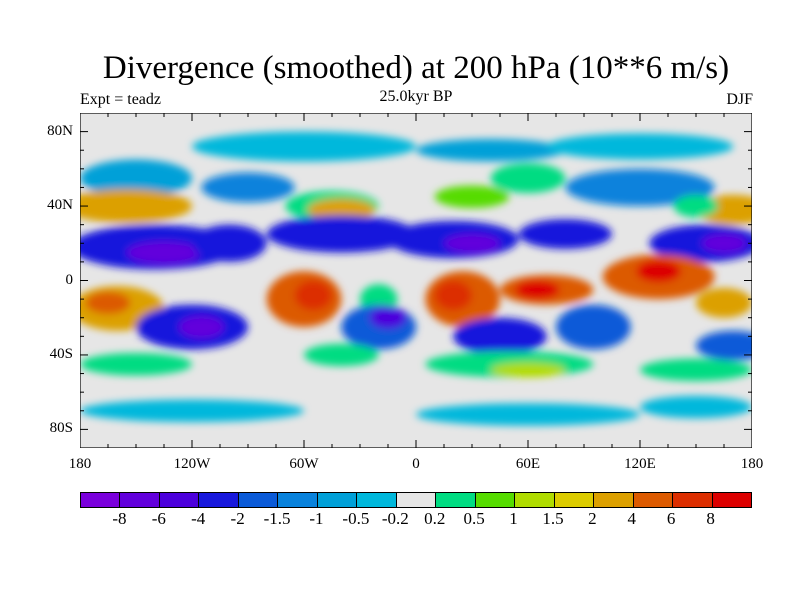  I want to click on y-tick-label: 40S, so click(61, 353).